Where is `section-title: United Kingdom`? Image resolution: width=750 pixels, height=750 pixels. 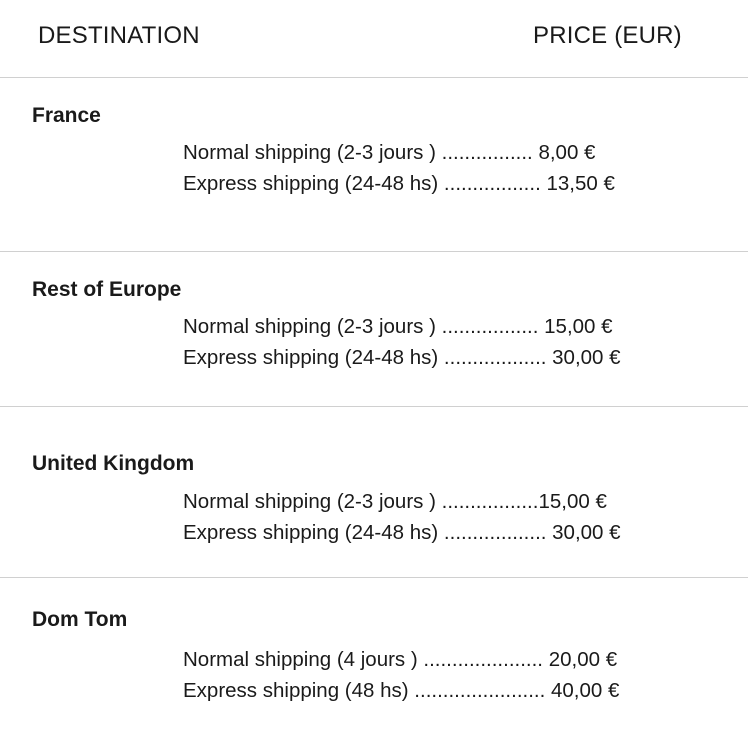 section-title: United Kingdom is located at coordinates (113, 463).